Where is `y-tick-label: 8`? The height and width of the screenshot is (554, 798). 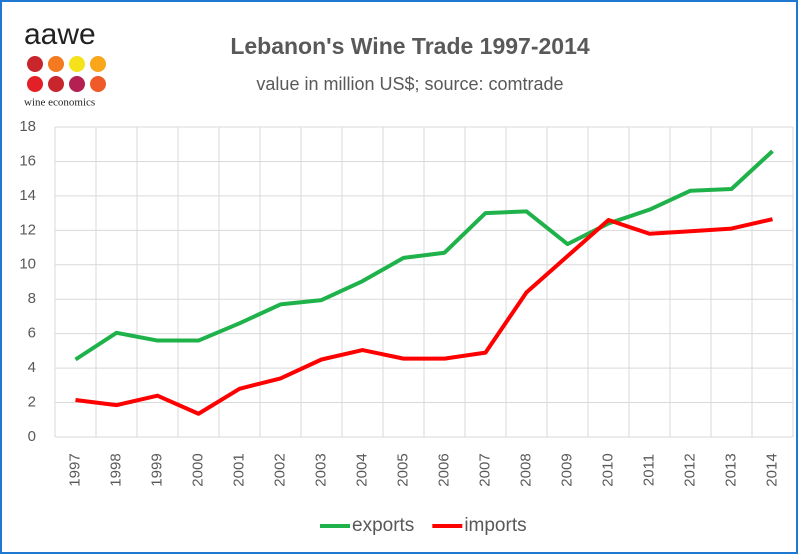 y-tick-label: 8 is located at coordinates (32, 298).